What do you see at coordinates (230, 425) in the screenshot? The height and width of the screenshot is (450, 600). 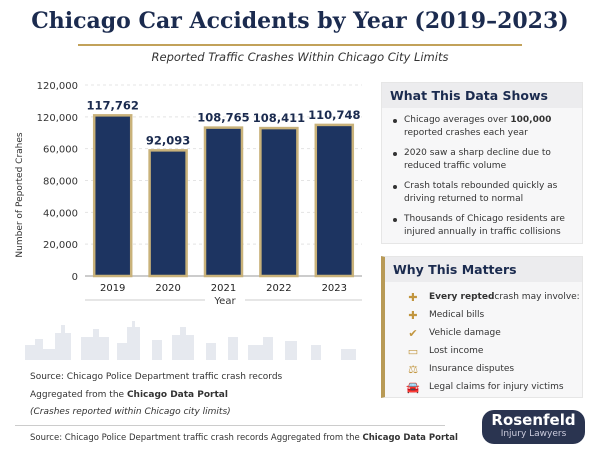 I see `footer-divider` at bounding box center [230, 425].